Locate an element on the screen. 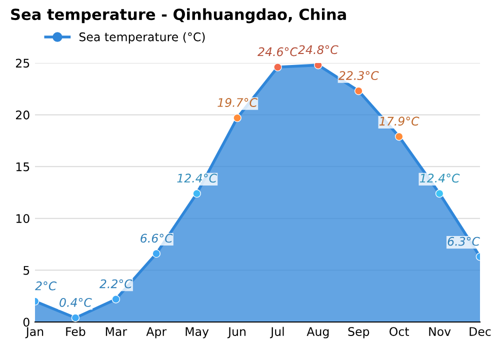 This screenshot has width=500, height=350. y-tick-label: 0 is located at coordinates (26, 322).